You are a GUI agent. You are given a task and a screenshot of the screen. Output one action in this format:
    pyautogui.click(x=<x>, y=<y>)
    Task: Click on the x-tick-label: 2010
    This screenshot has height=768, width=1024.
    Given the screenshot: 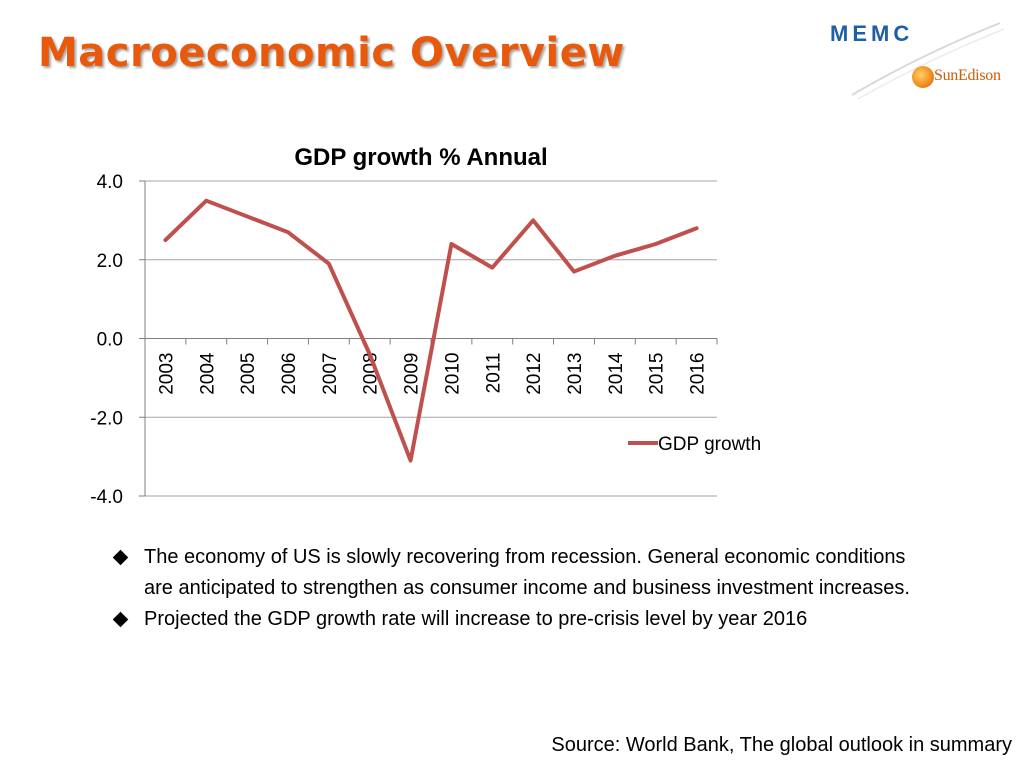 What is the action you would take?
    pyautogui.click(x=452, y=374)
    